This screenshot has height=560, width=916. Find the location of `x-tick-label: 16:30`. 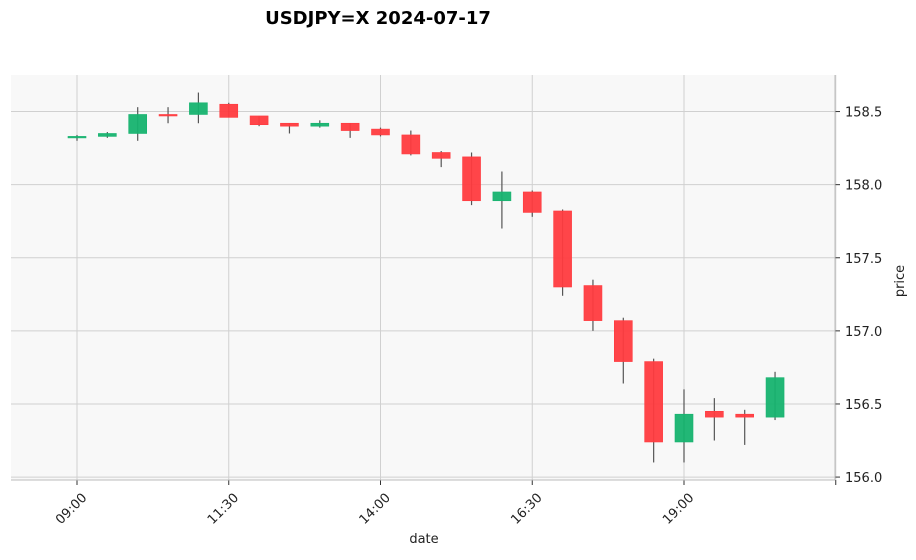

x-tick-label: 16:30 is located at coordinates (526, 509).